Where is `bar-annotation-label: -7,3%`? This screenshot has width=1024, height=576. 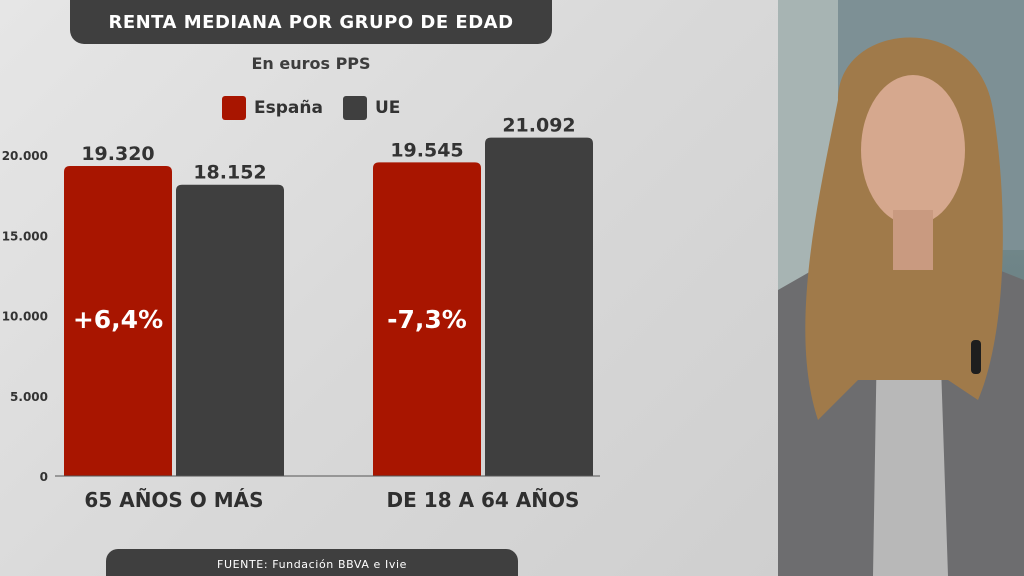 bar-annotation-label: -7,3% is located at coordinates (427, 319).